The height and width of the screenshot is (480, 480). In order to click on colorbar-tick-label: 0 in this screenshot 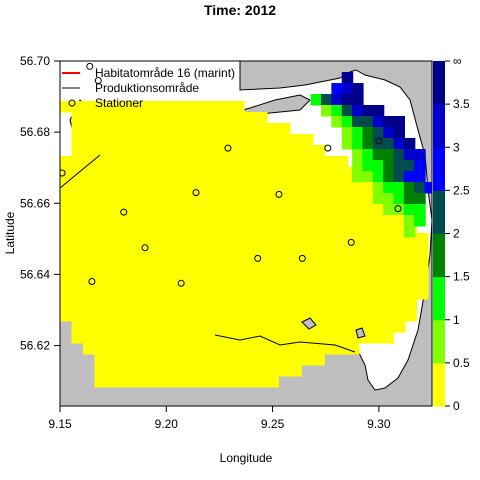, I will do `click(456, 406)`.